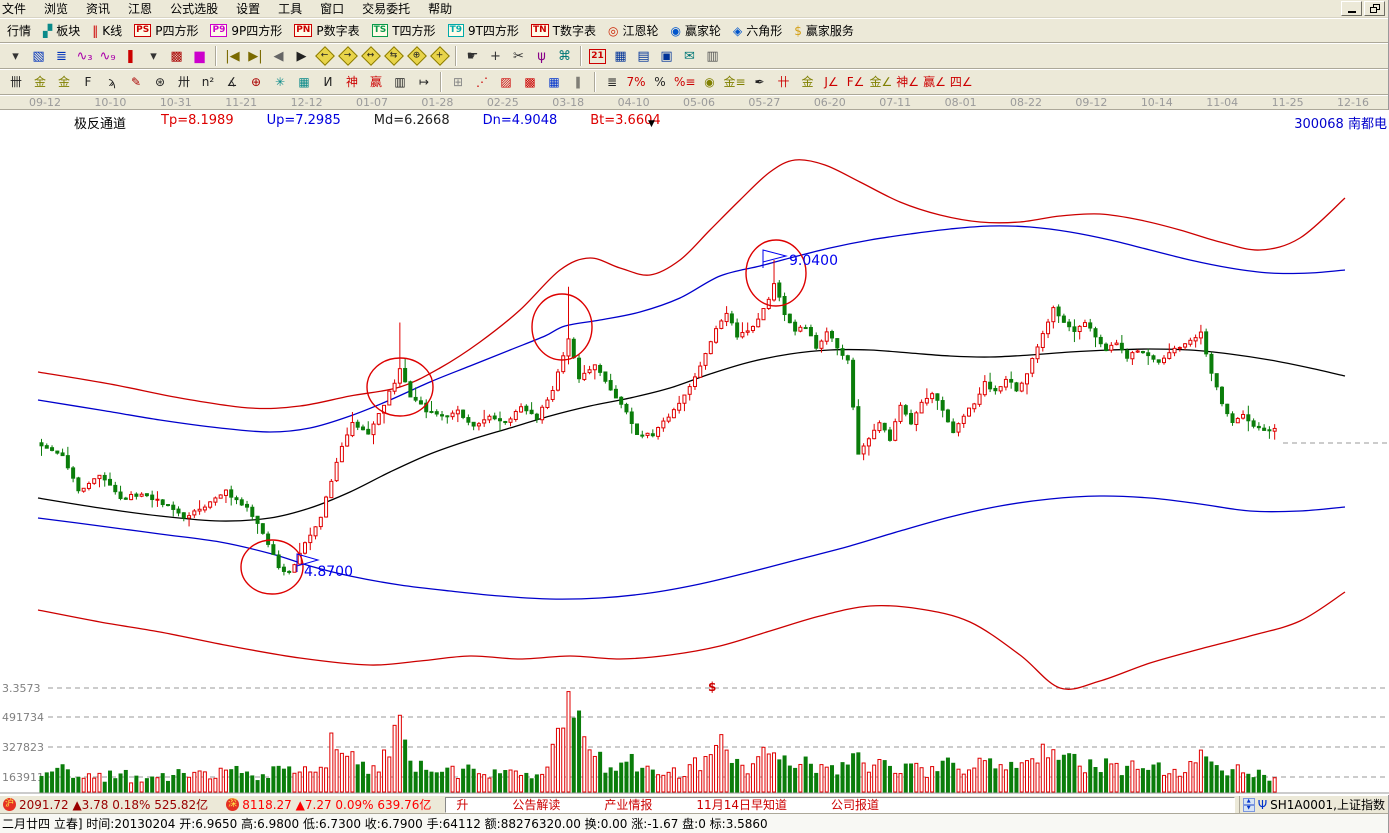 The width and height of the screenshot is (1389, 833). Describe the element at coordinates (63, 30) in the screenshot. I see `toolbar-item-1: ▞ 板块` at that location.